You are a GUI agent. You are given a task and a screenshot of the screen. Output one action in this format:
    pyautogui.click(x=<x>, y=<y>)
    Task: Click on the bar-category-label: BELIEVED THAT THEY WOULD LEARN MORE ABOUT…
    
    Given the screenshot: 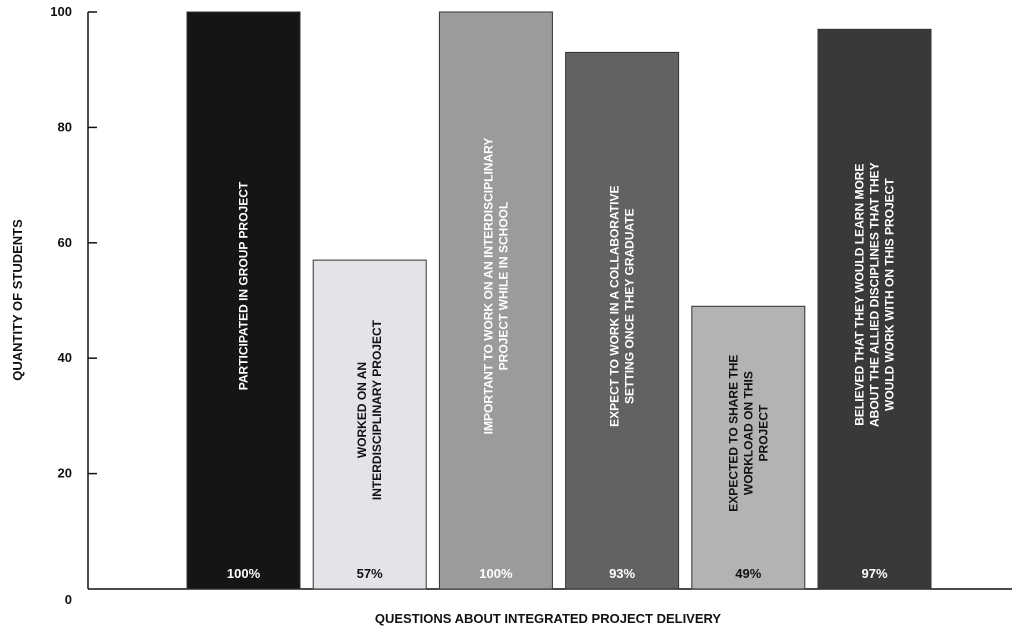 What is the action you would take?
    pyautogui.click(x=875, y=294)
    